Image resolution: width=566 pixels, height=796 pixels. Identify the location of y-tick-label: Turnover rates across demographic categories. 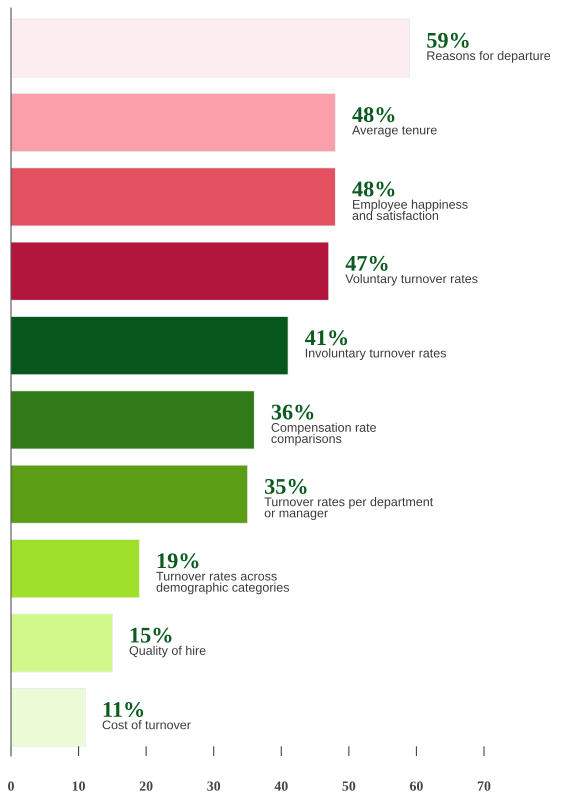
(223, 583).